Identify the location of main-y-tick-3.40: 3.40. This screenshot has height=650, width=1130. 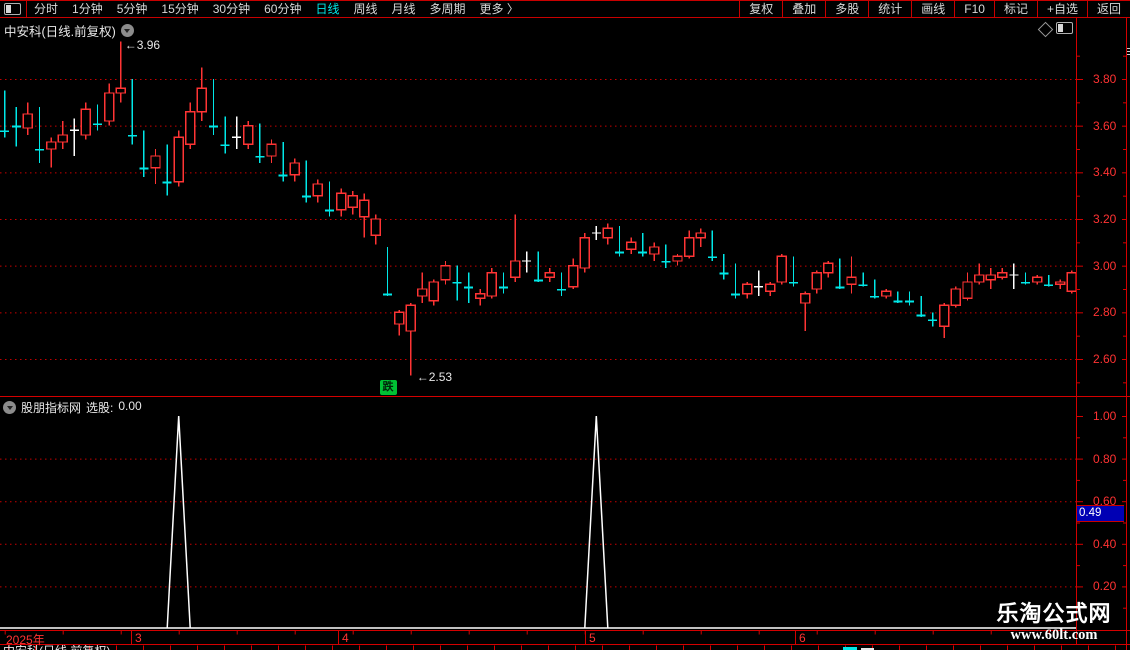
(1105, 172).